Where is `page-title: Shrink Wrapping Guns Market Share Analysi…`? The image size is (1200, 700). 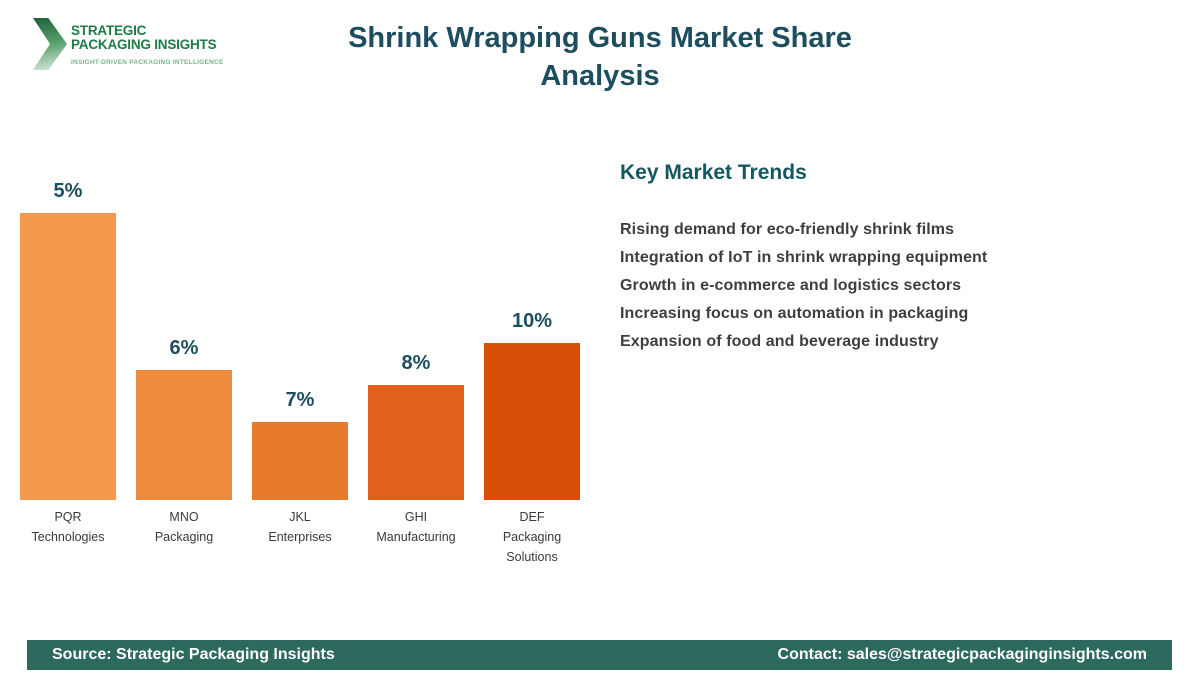 page-title: Shrink Wrapping Guns Market Share Analysi… is located at coordinates (600, 57).